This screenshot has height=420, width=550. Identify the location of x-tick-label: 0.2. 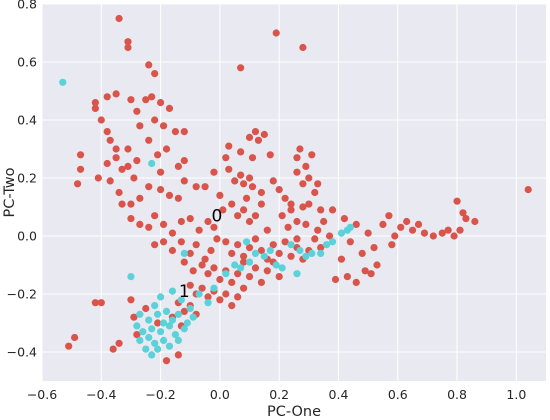
(279, 394).